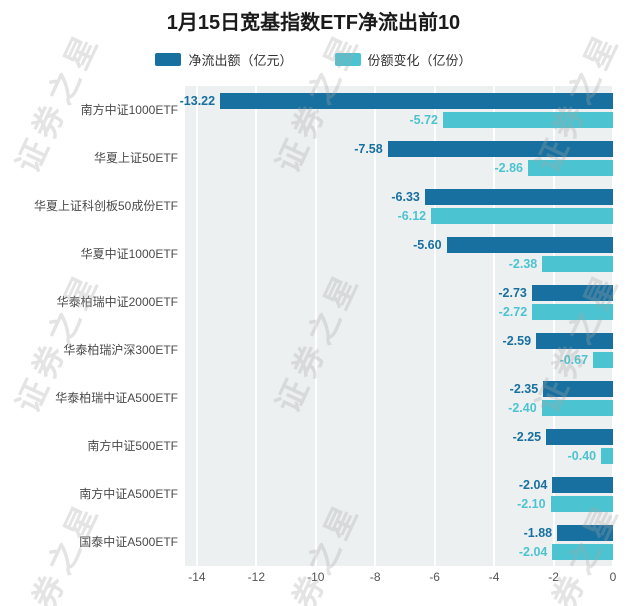 The width and height of the screenshot is (627, 606). Describe the element at coordinates (105, 206) in the screenshot. I see `category-label: 华夏上证科创板50成份ETF` at that location.